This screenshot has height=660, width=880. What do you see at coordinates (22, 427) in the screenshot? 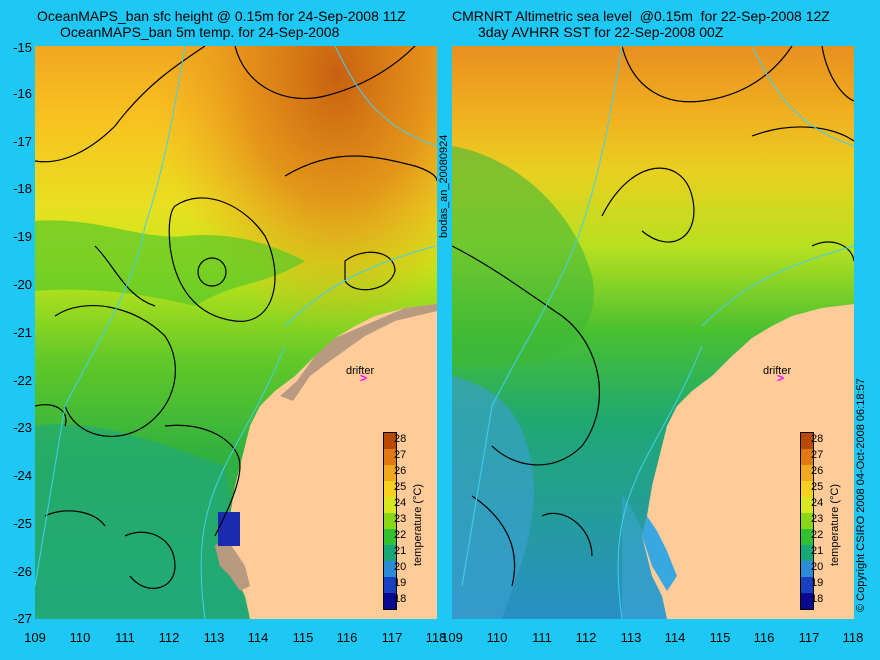
I see `lat-tick: -23` at bounding box center [22, 427].